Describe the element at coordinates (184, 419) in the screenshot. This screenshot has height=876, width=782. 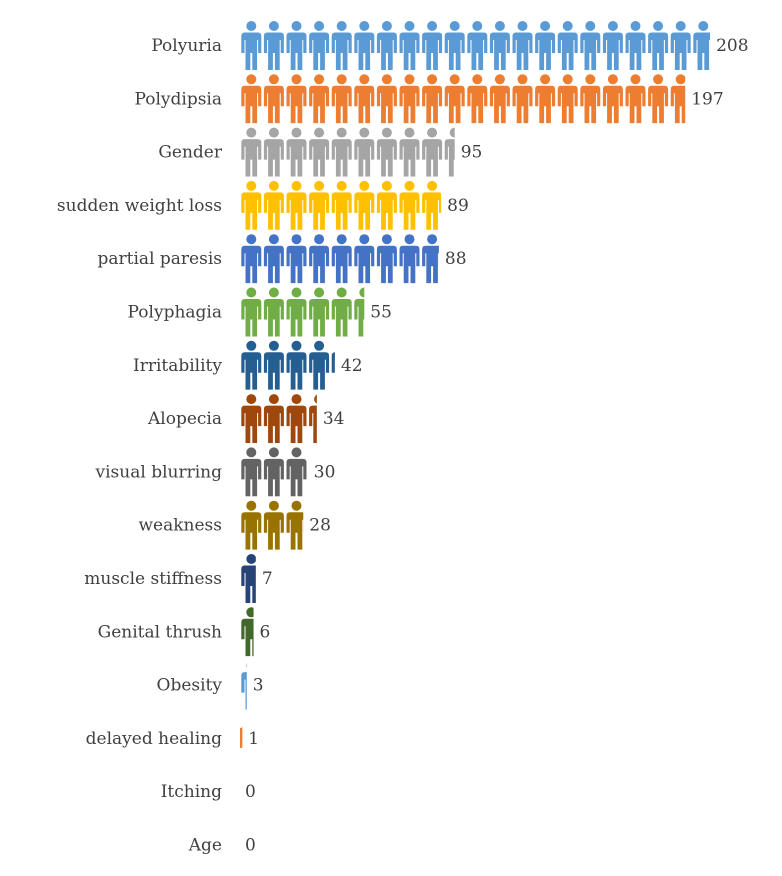
I see `category-label: Alopecia` at that location.